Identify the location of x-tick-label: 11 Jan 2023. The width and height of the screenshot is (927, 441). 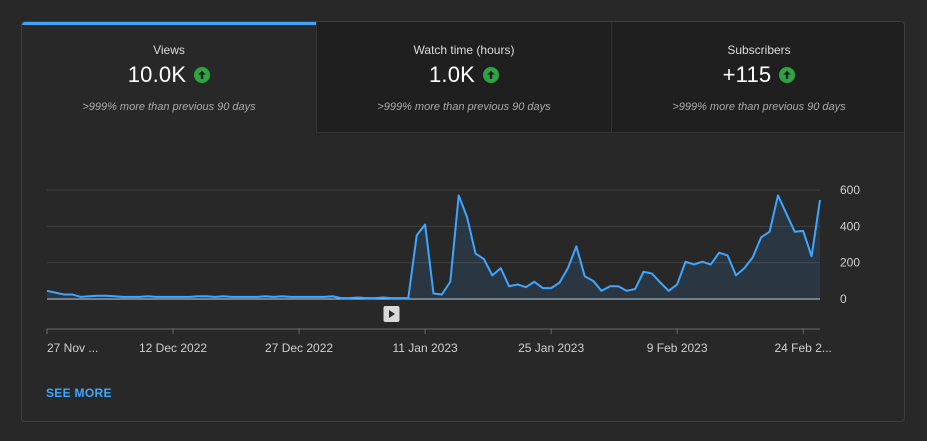
(425, 348).